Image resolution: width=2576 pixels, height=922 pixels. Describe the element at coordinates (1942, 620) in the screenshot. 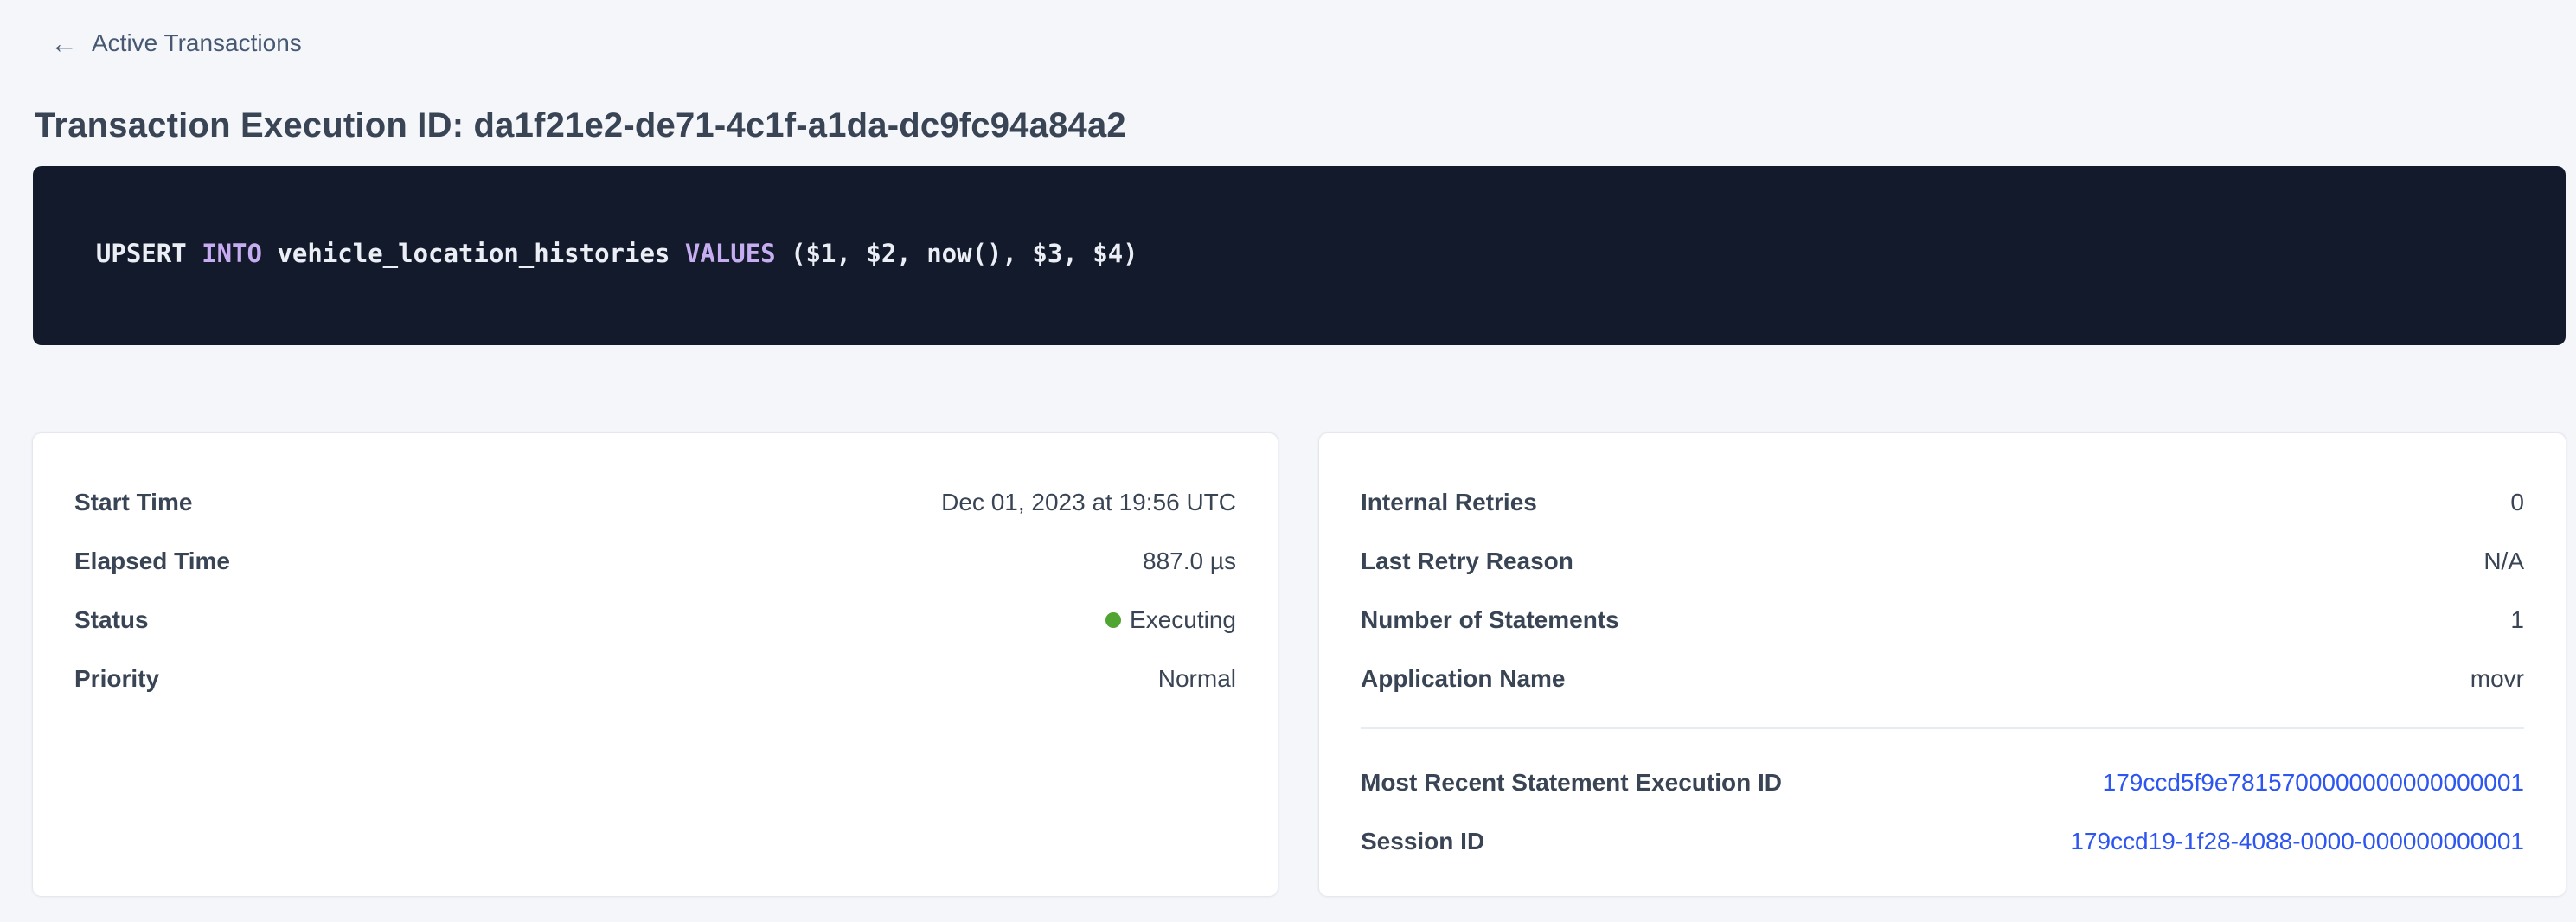

I see `row-number-of-statements: Number of Statements 1` at that location.